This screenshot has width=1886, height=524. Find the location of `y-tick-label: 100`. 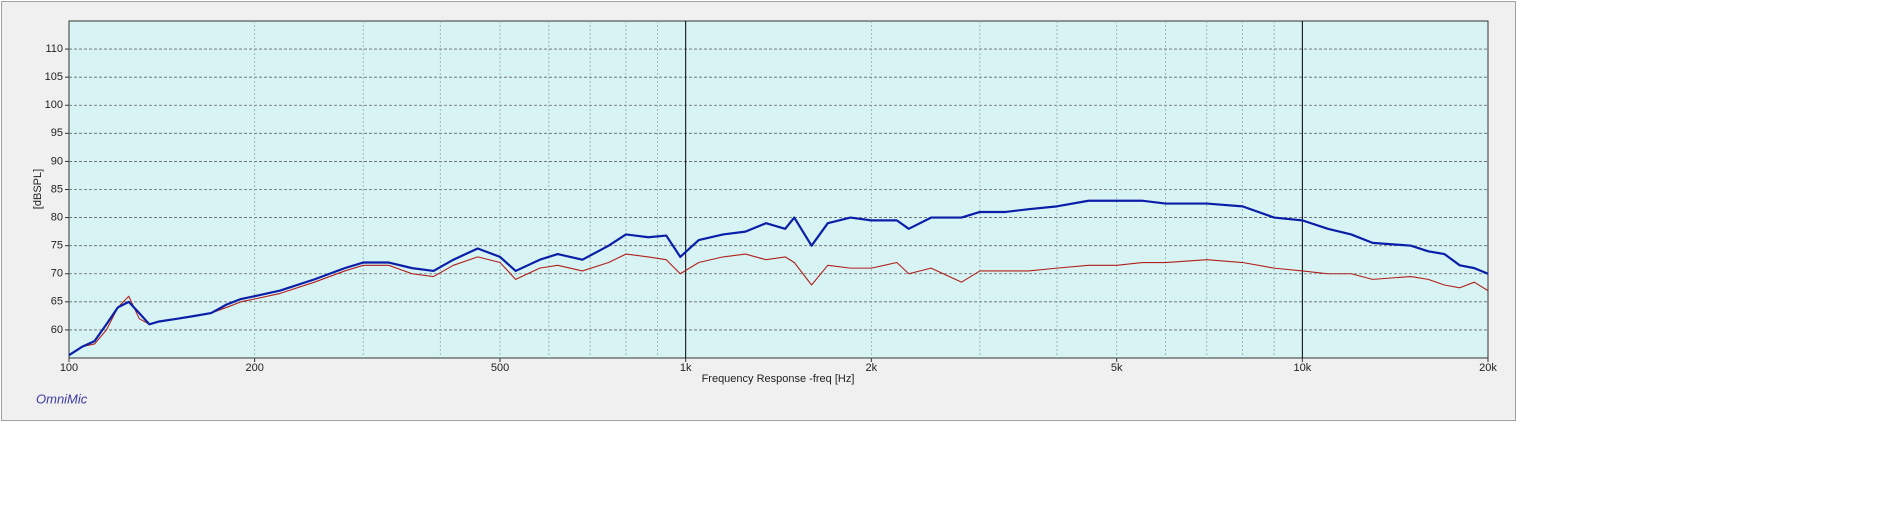

y-tick-label: 100 is located at coordinates (54, 105).